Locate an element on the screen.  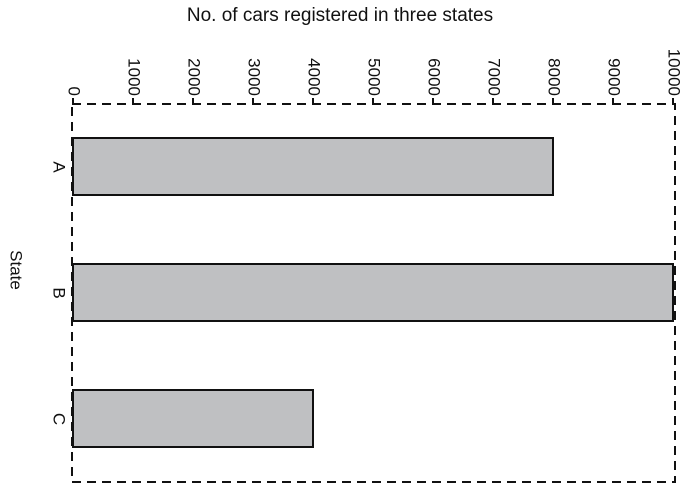
x-tick-label: 0 is located at coordinates (74, 91).